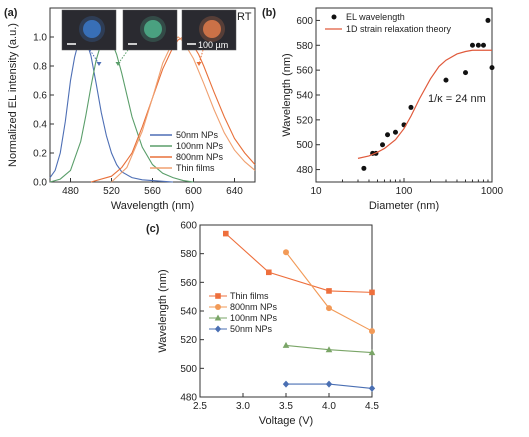 The width and height of the screenshot is (529, 437). What do you see at coordinates (40, 38) in the screenshot?
I see `y-tick-label: 1.0` at bounding box center [40, 38].